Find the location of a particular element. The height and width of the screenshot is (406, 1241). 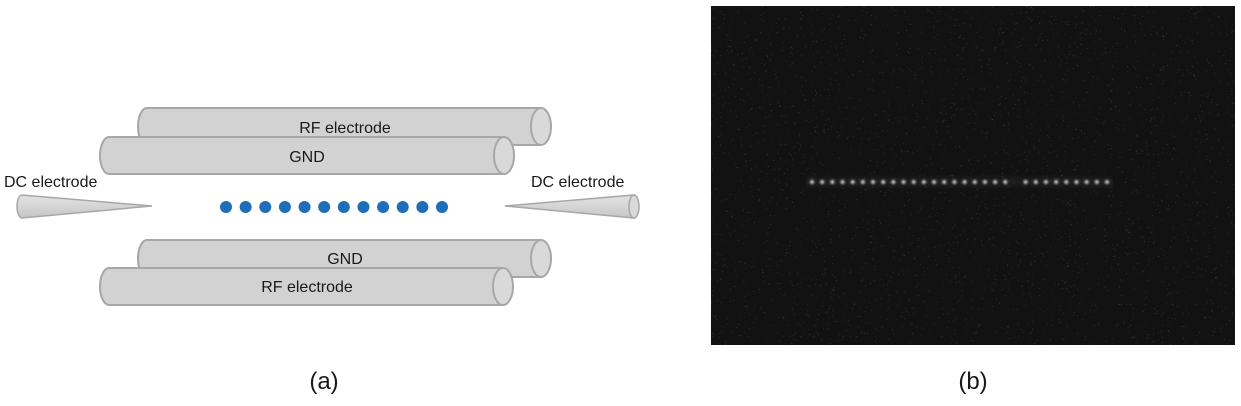

rod-top-back: RF electrode is located at coordinates (344, 126).